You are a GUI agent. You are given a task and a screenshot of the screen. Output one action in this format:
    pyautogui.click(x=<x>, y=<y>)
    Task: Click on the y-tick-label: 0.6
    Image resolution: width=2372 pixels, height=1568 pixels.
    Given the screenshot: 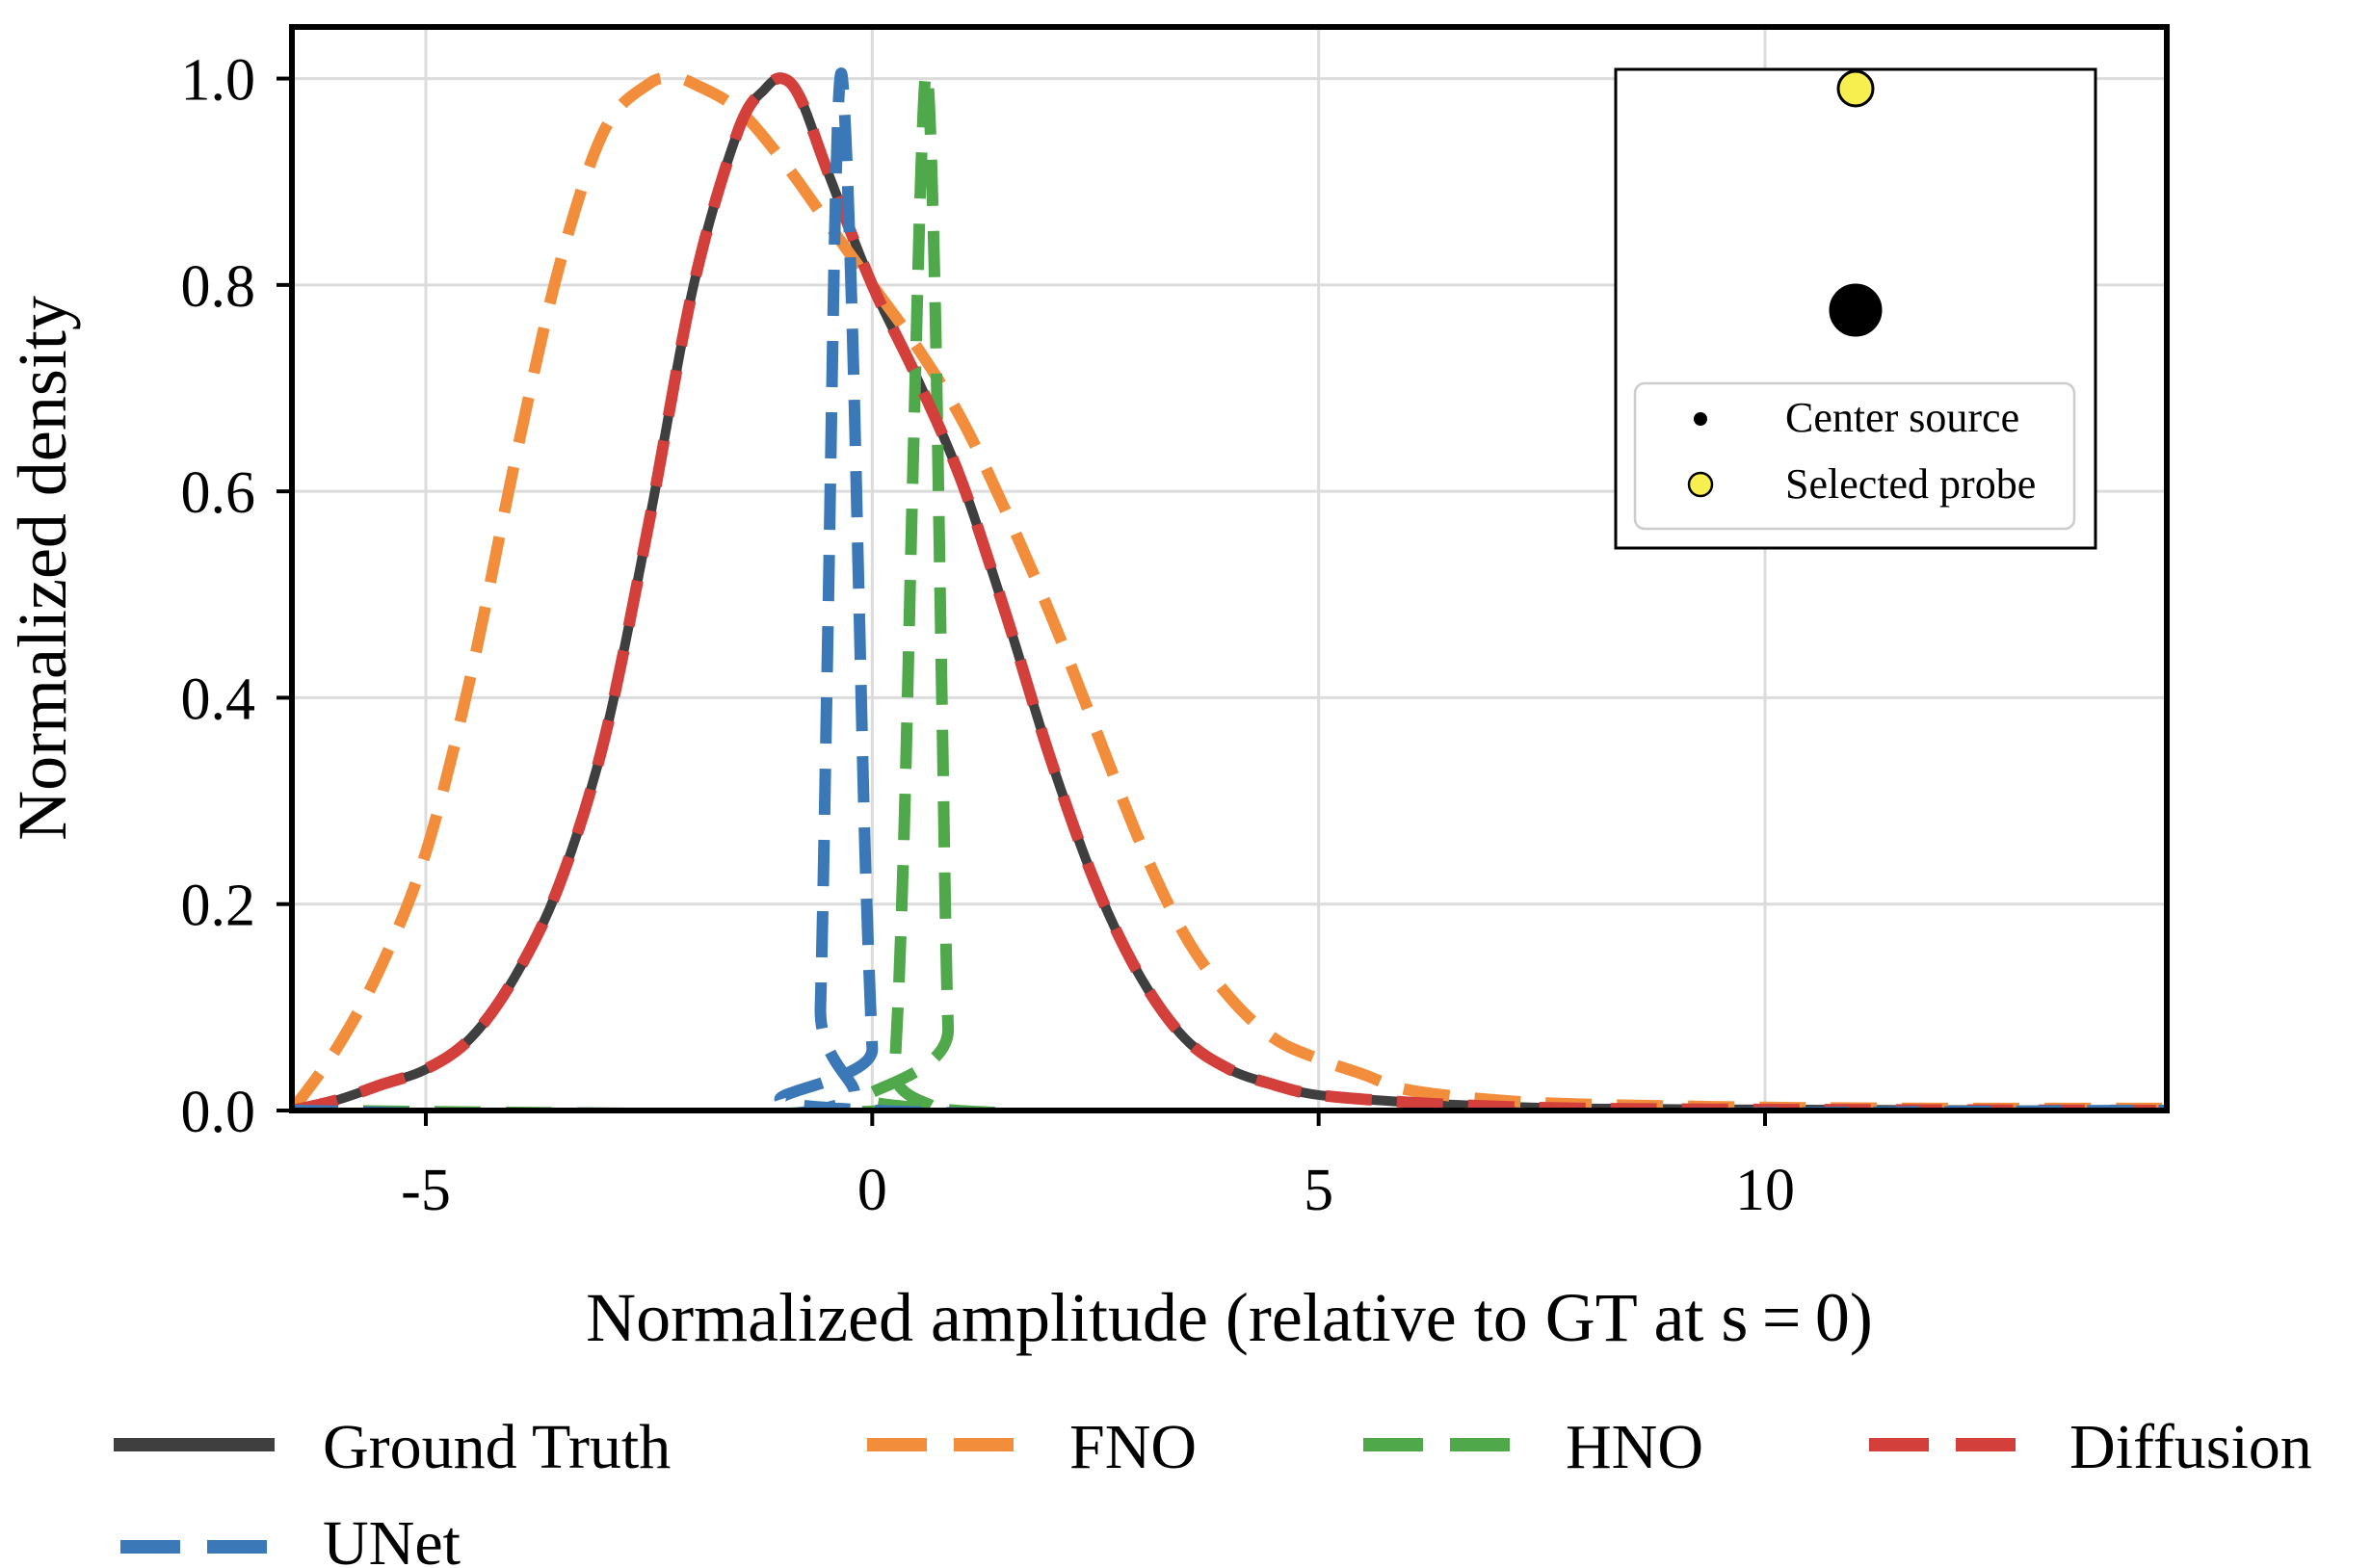 What is the action you would take?
    pyautogui.click(x=218, y=493)
    